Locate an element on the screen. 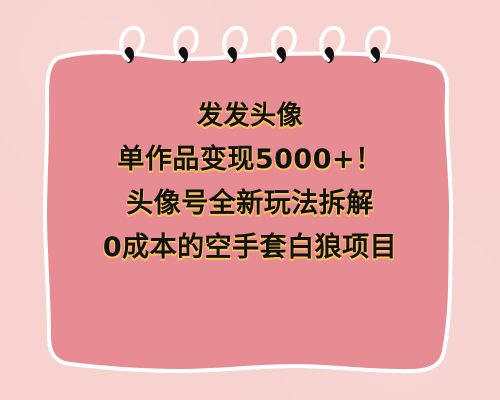 The width and height of the screenshot is (500, 400). headline-line-2: 单作品变现5000+！ is located at coordinates (250, 159).